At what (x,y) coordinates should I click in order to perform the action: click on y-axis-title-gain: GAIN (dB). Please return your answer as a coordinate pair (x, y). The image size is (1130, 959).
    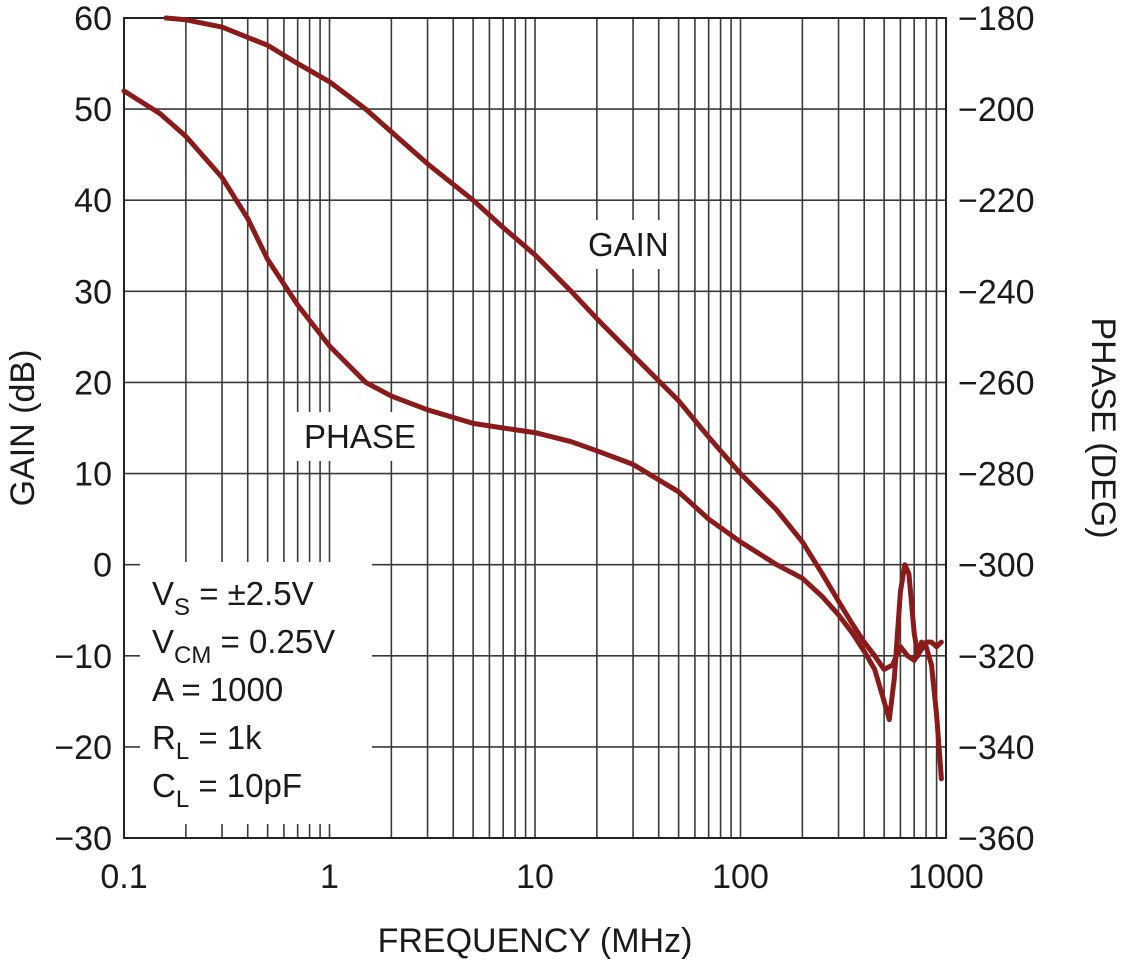
    Looking at the image, I should click on (23, 428).